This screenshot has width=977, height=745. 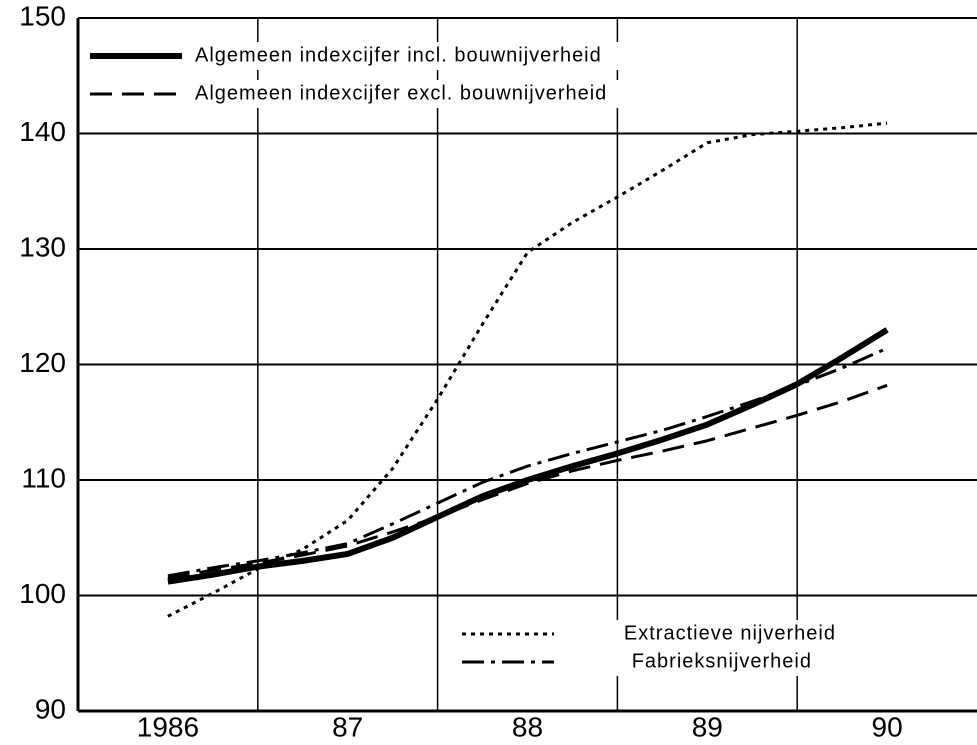 I want to click on y-tick-label: 110, so click(x=43, y=477).